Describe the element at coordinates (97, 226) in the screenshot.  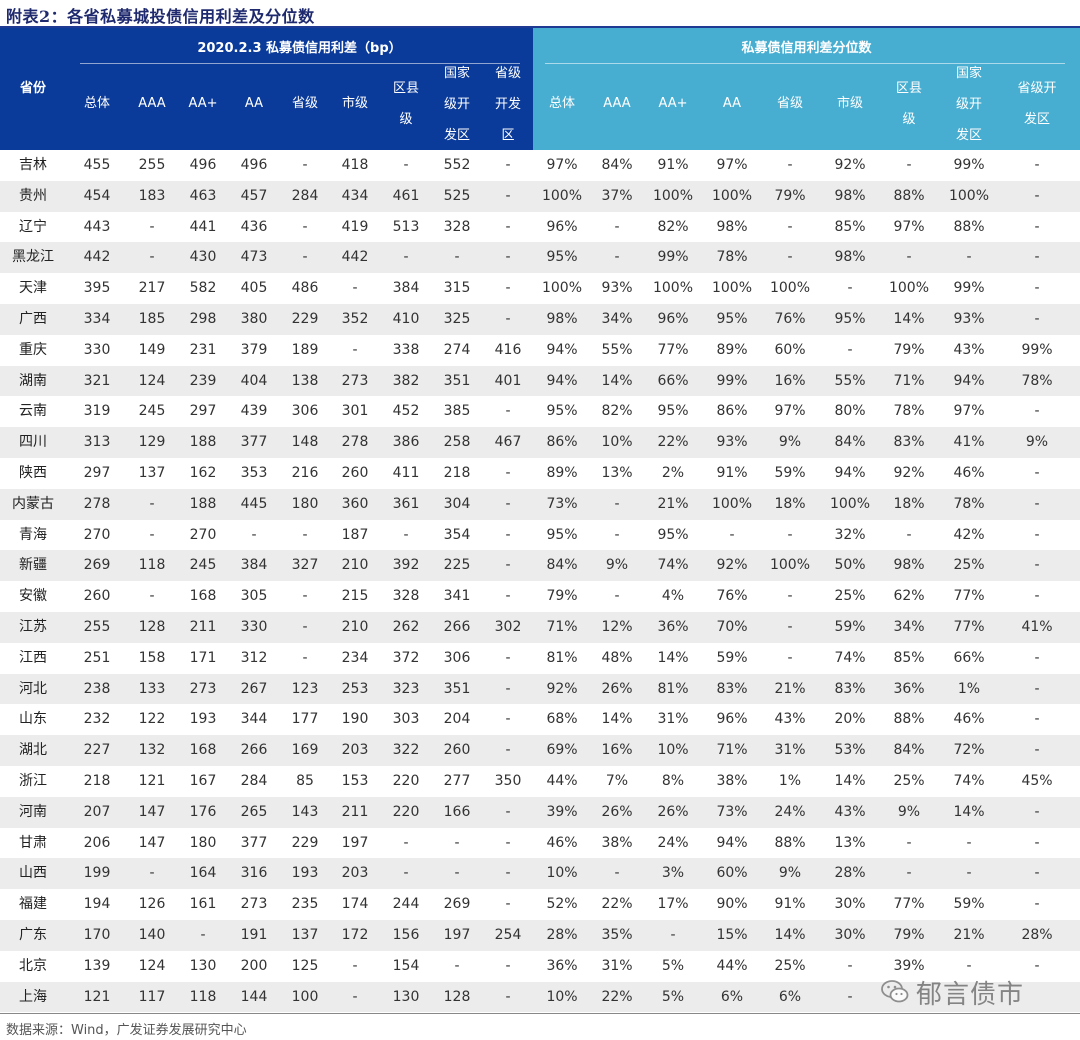
I see `spread-cell: 443` at that location.